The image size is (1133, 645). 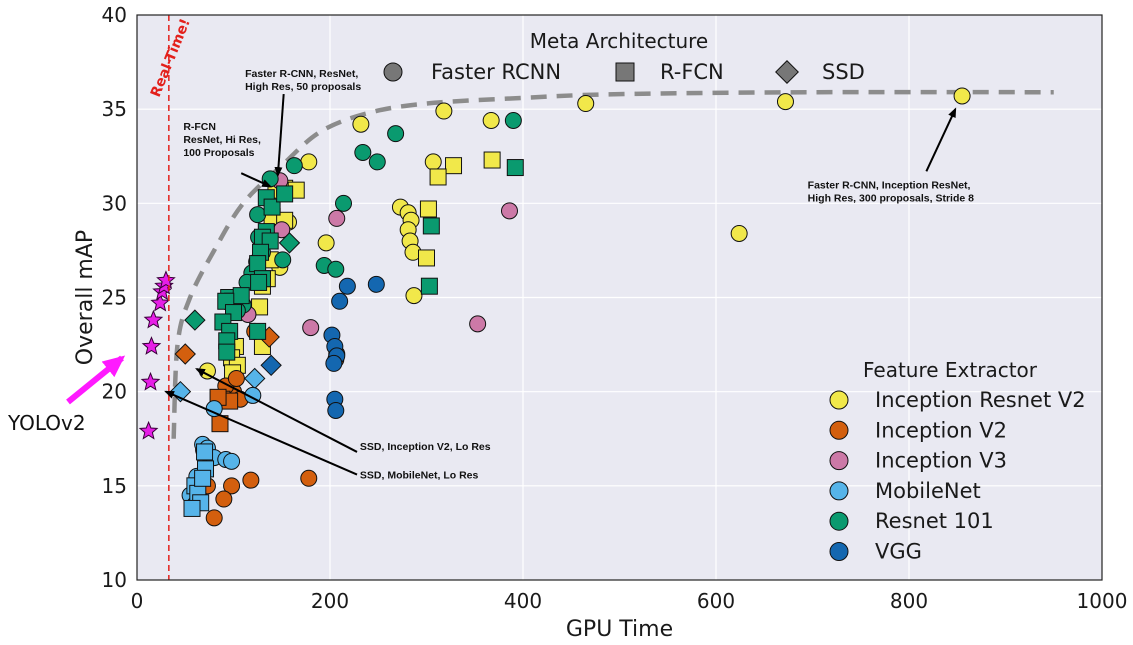 I want to click on meta-architecture-legend-title: Meta Architecture, so click(x=619, y=41).